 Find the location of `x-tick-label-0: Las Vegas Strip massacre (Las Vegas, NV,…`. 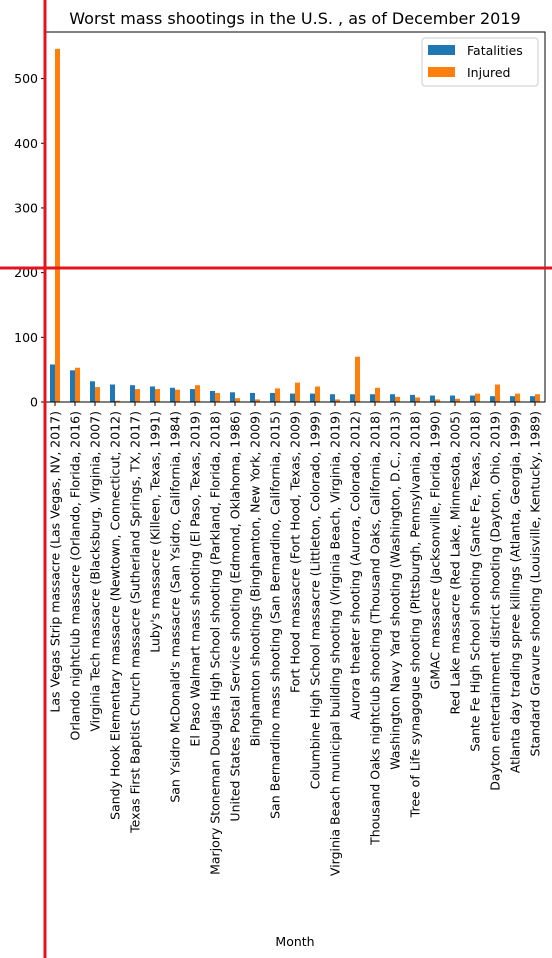

x-tick-label-0: Las Vegas Strip massacre (Las Vegas, NV,… is located at coordinates (55, 562).